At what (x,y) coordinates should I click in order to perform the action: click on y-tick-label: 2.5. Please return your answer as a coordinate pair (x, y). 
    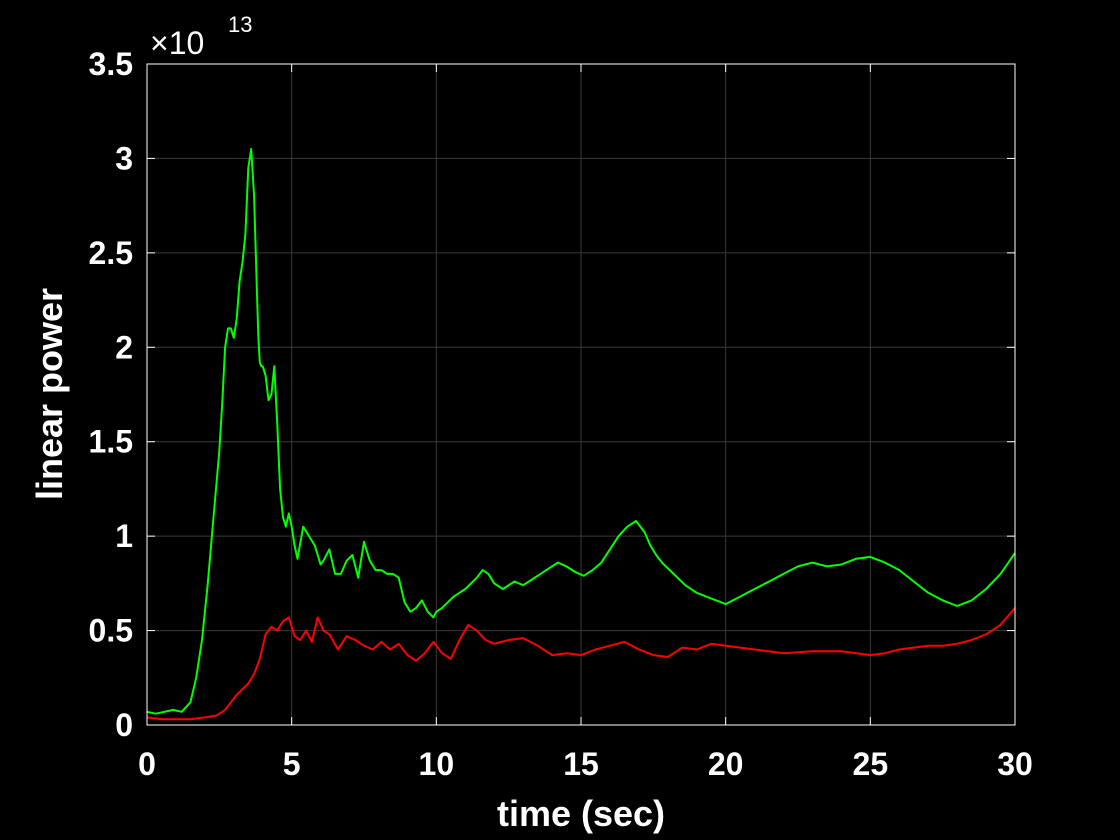
    Looking at the image, I should click on (111, 253).